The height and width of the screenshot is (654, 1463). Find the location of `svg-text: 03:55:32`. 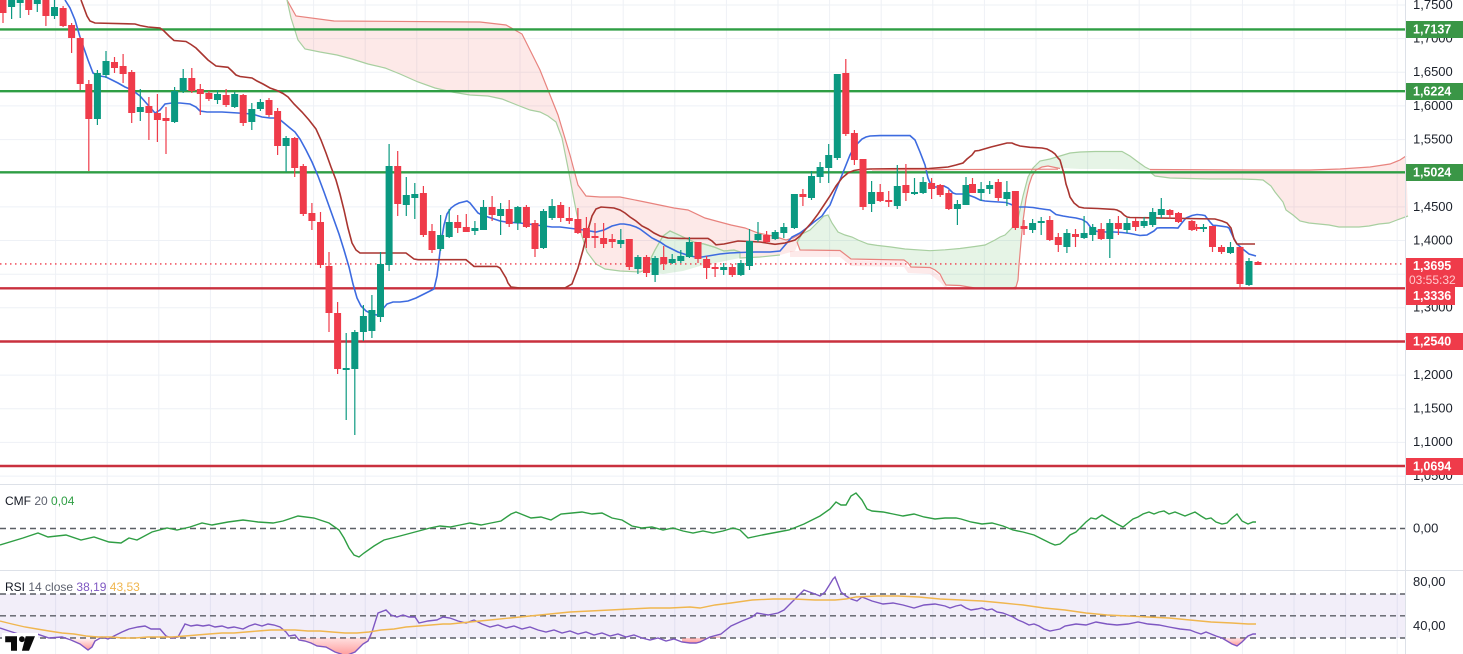

svg-text: 03:55:32 is located at coordinates (1432, 280).